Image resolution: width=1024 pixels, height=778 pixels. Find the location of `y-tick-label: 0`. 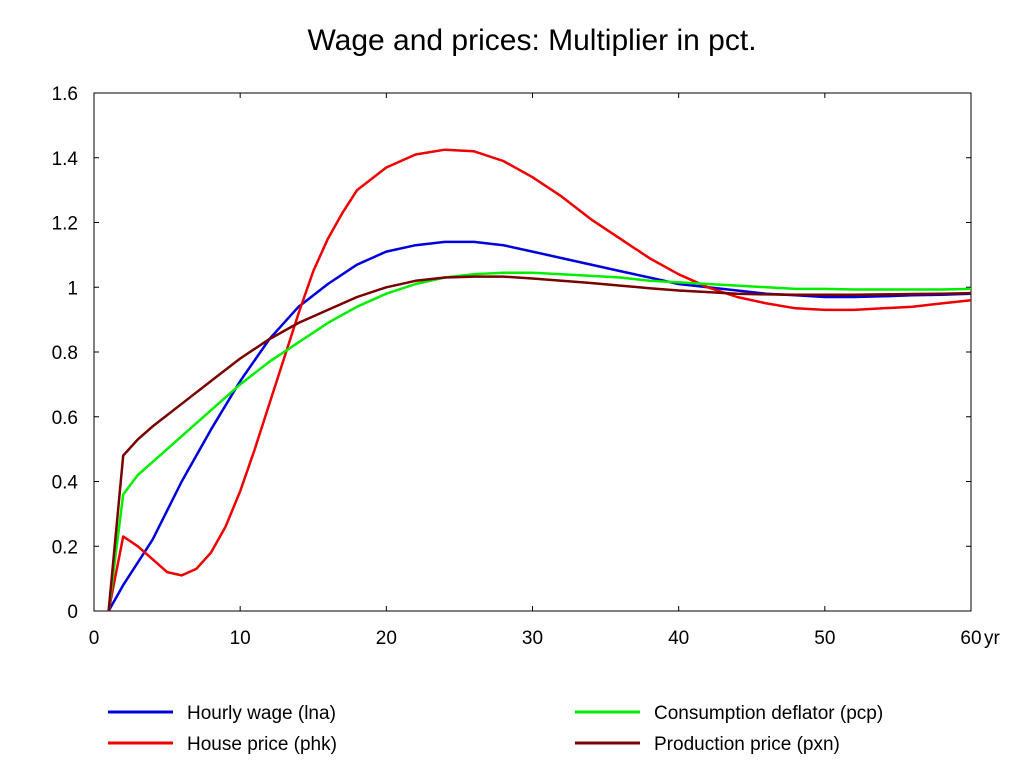

y-tick-label: 0 is located at coordinates (72, 612).